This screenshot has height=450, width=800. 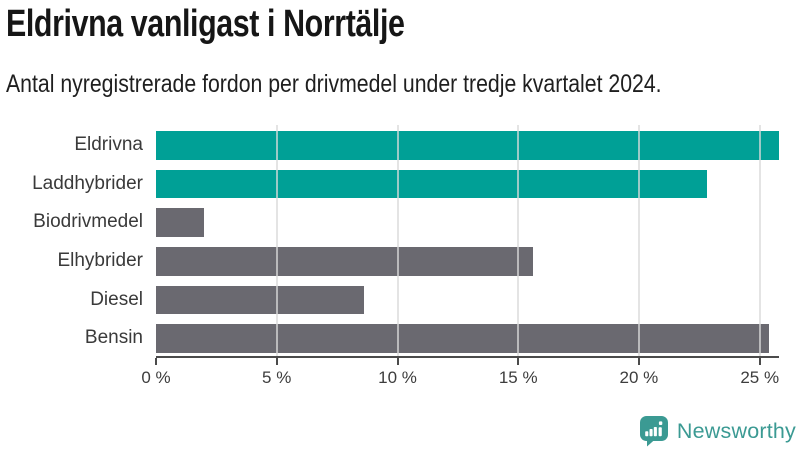 What do you see at coordinates (108, 144) in the screenshot?
I see `category-label: Eldrivna` at bounding box center [108, 144].